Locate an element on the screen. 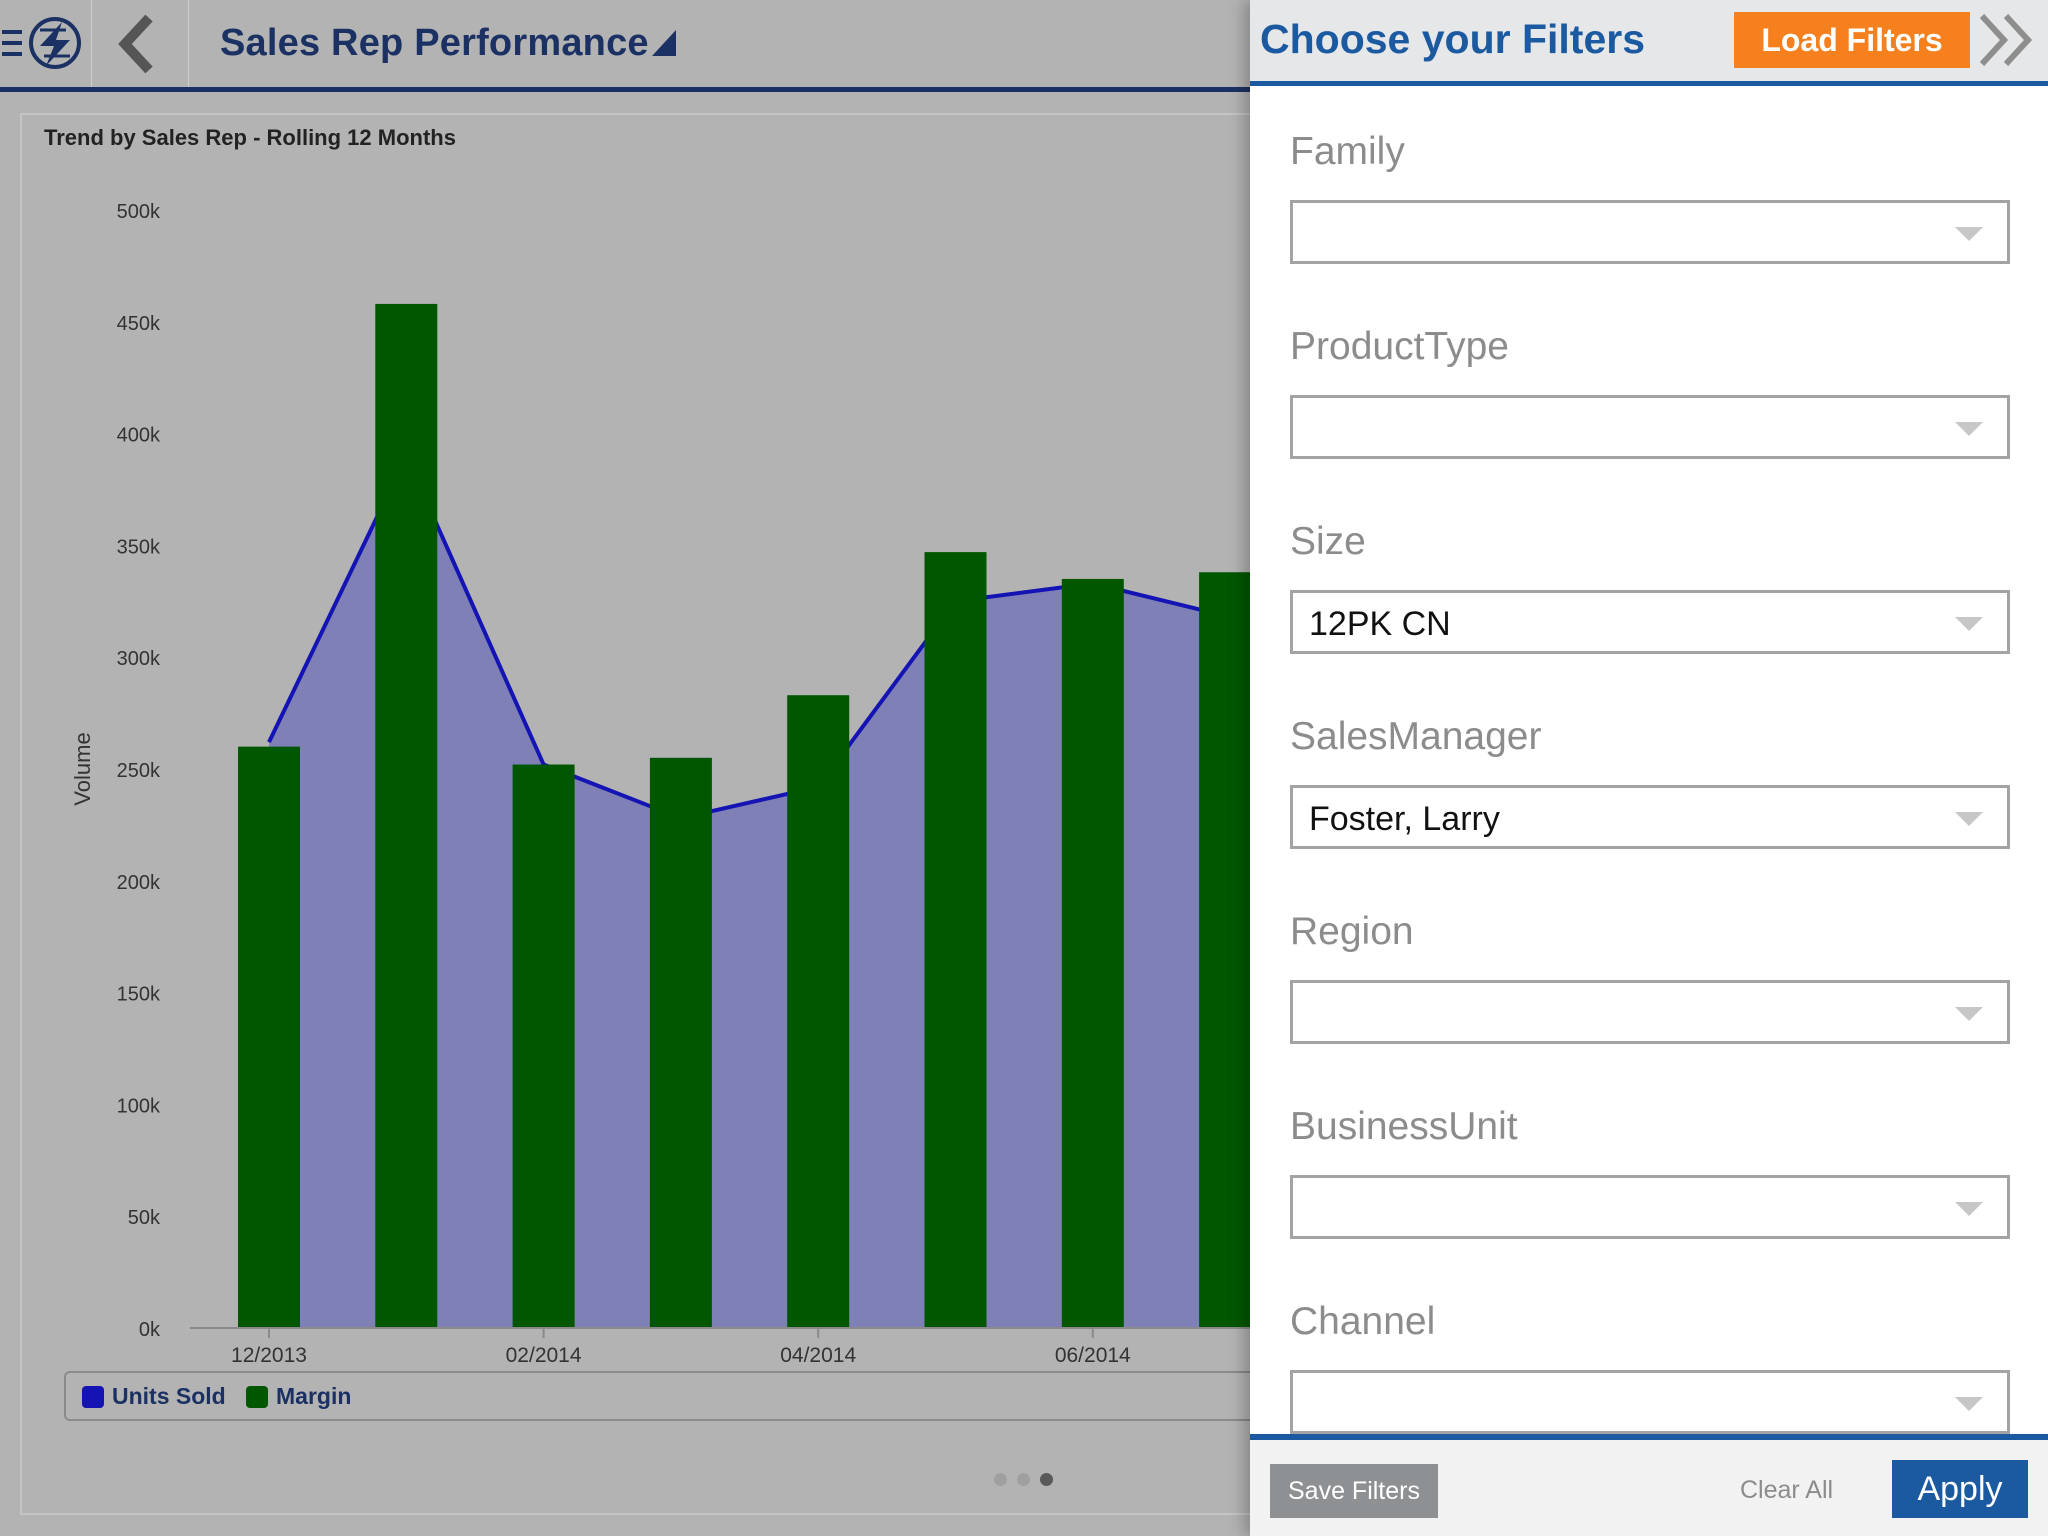  chart-legend: Units Sold Margin is located at coordinates (714, 1396).